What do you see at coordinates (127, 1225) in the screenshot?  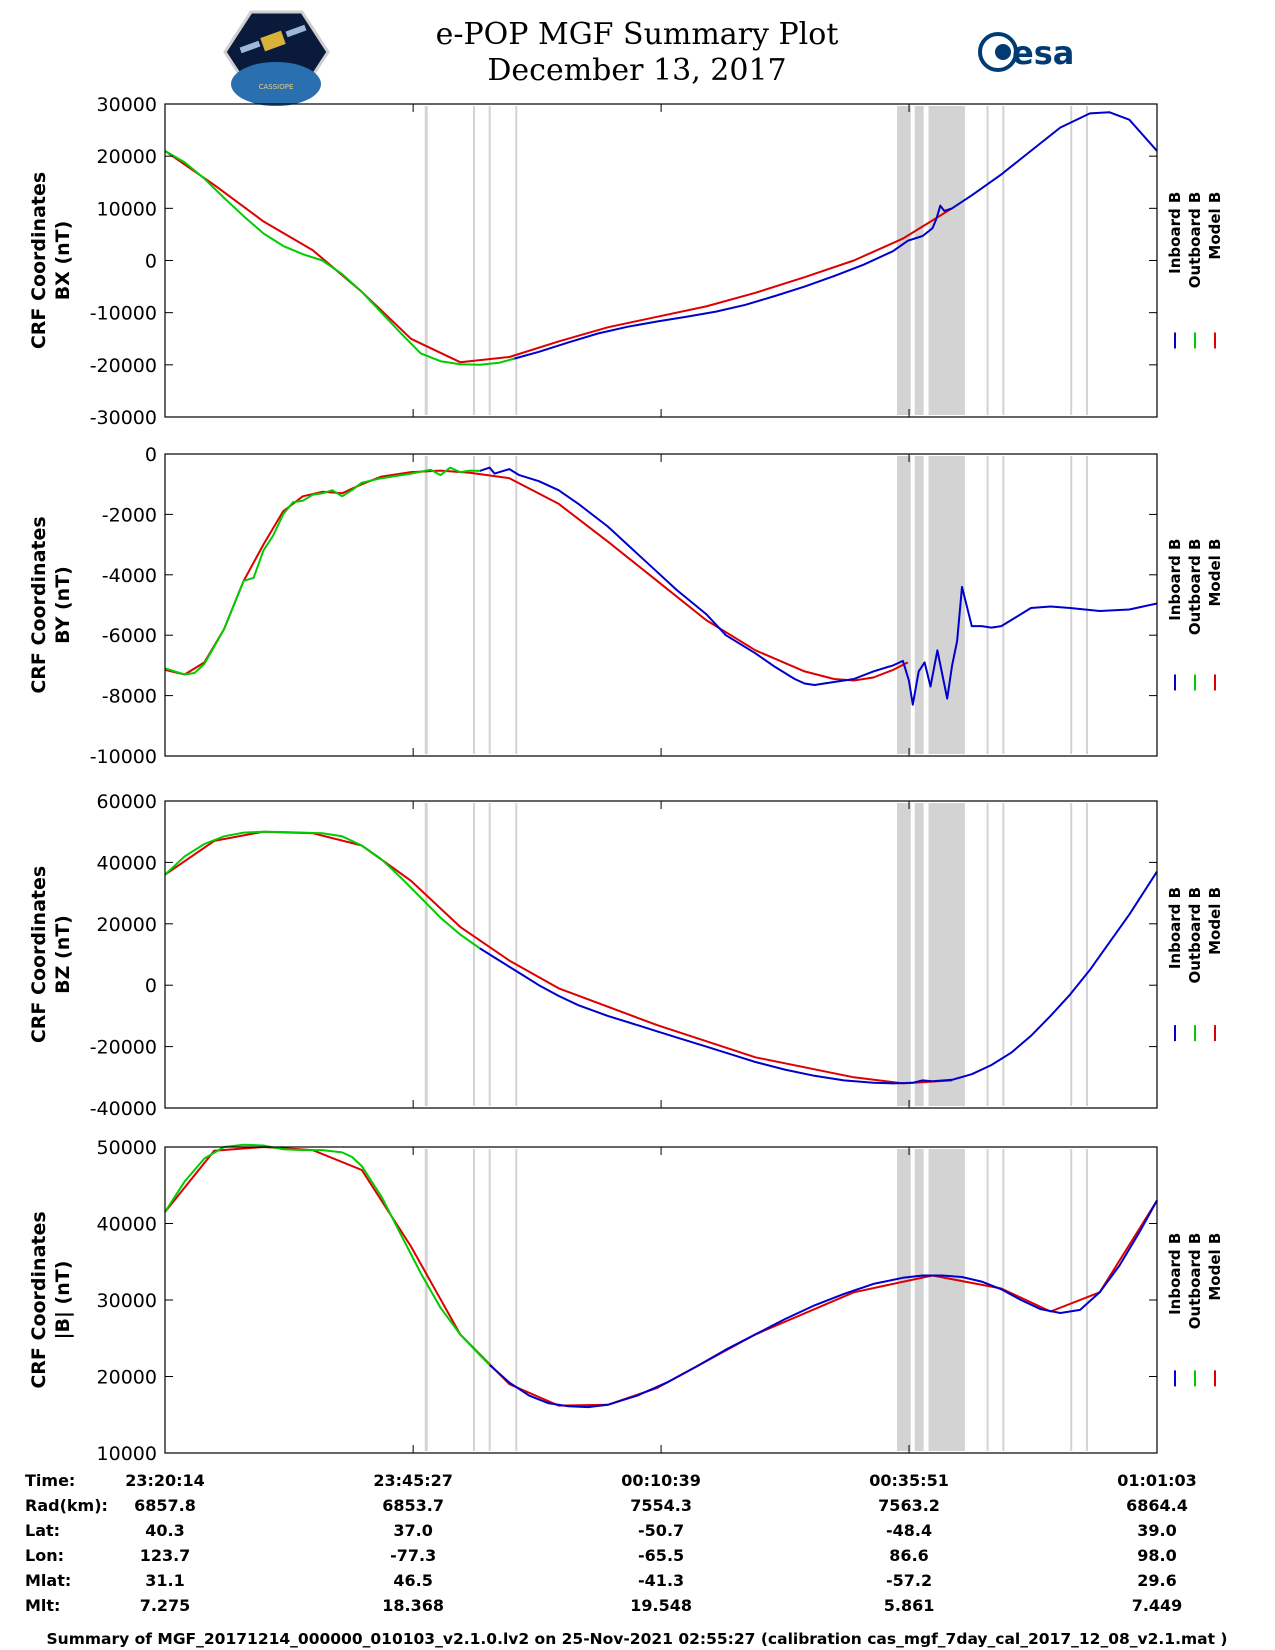 I see `y-tick-label: 40000` at bounding box center [127, 1225].